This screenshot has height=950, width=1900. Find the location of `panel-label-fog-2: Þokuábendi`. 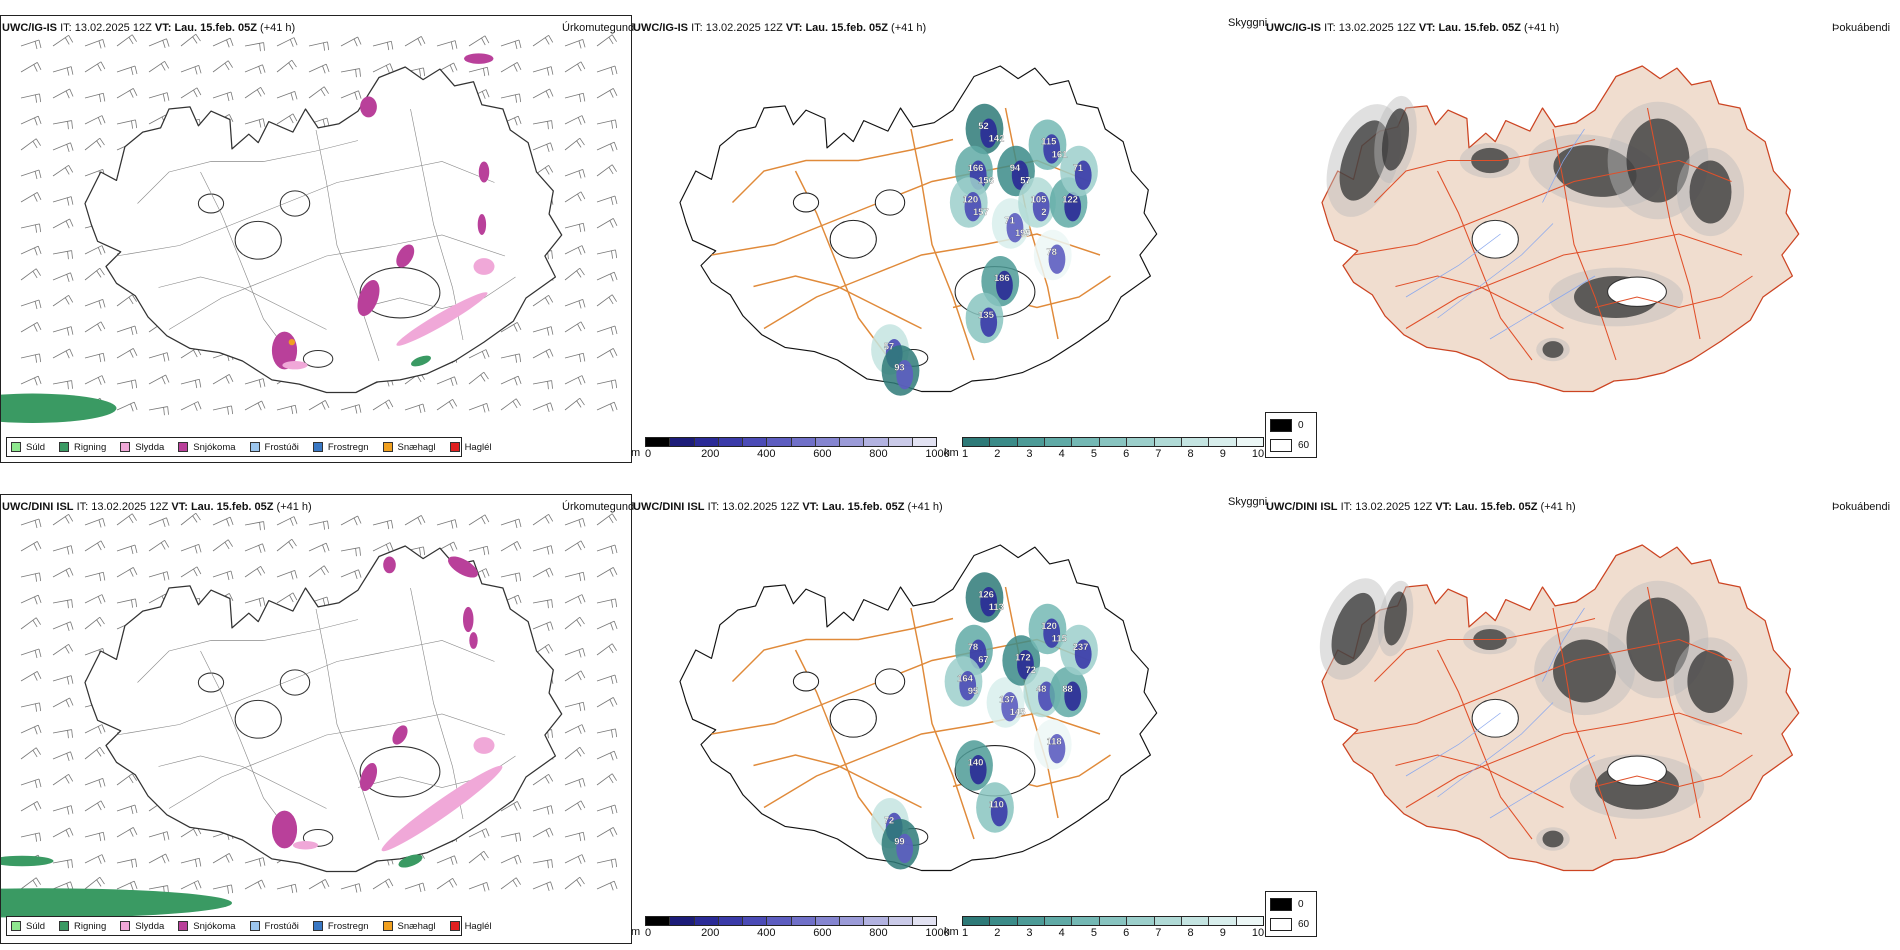

panel-label-fog-2: Þokuábendi is located at coordinates (1861, 507).